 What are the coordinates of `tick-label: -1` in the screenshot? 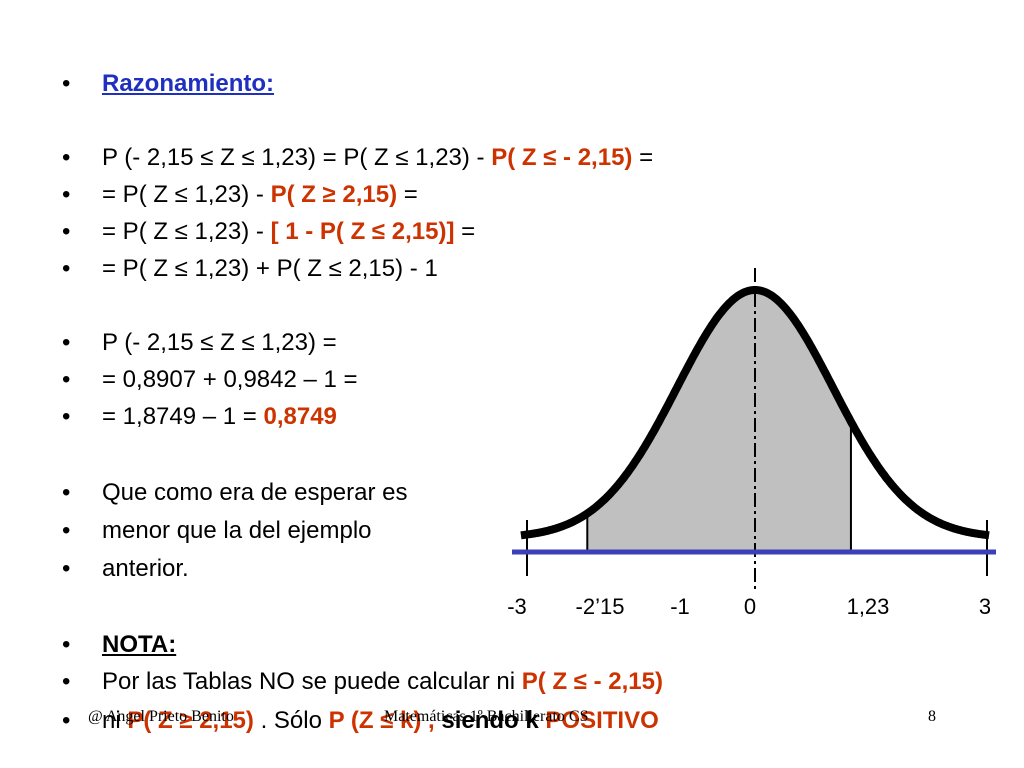 It's located at (680, 606).